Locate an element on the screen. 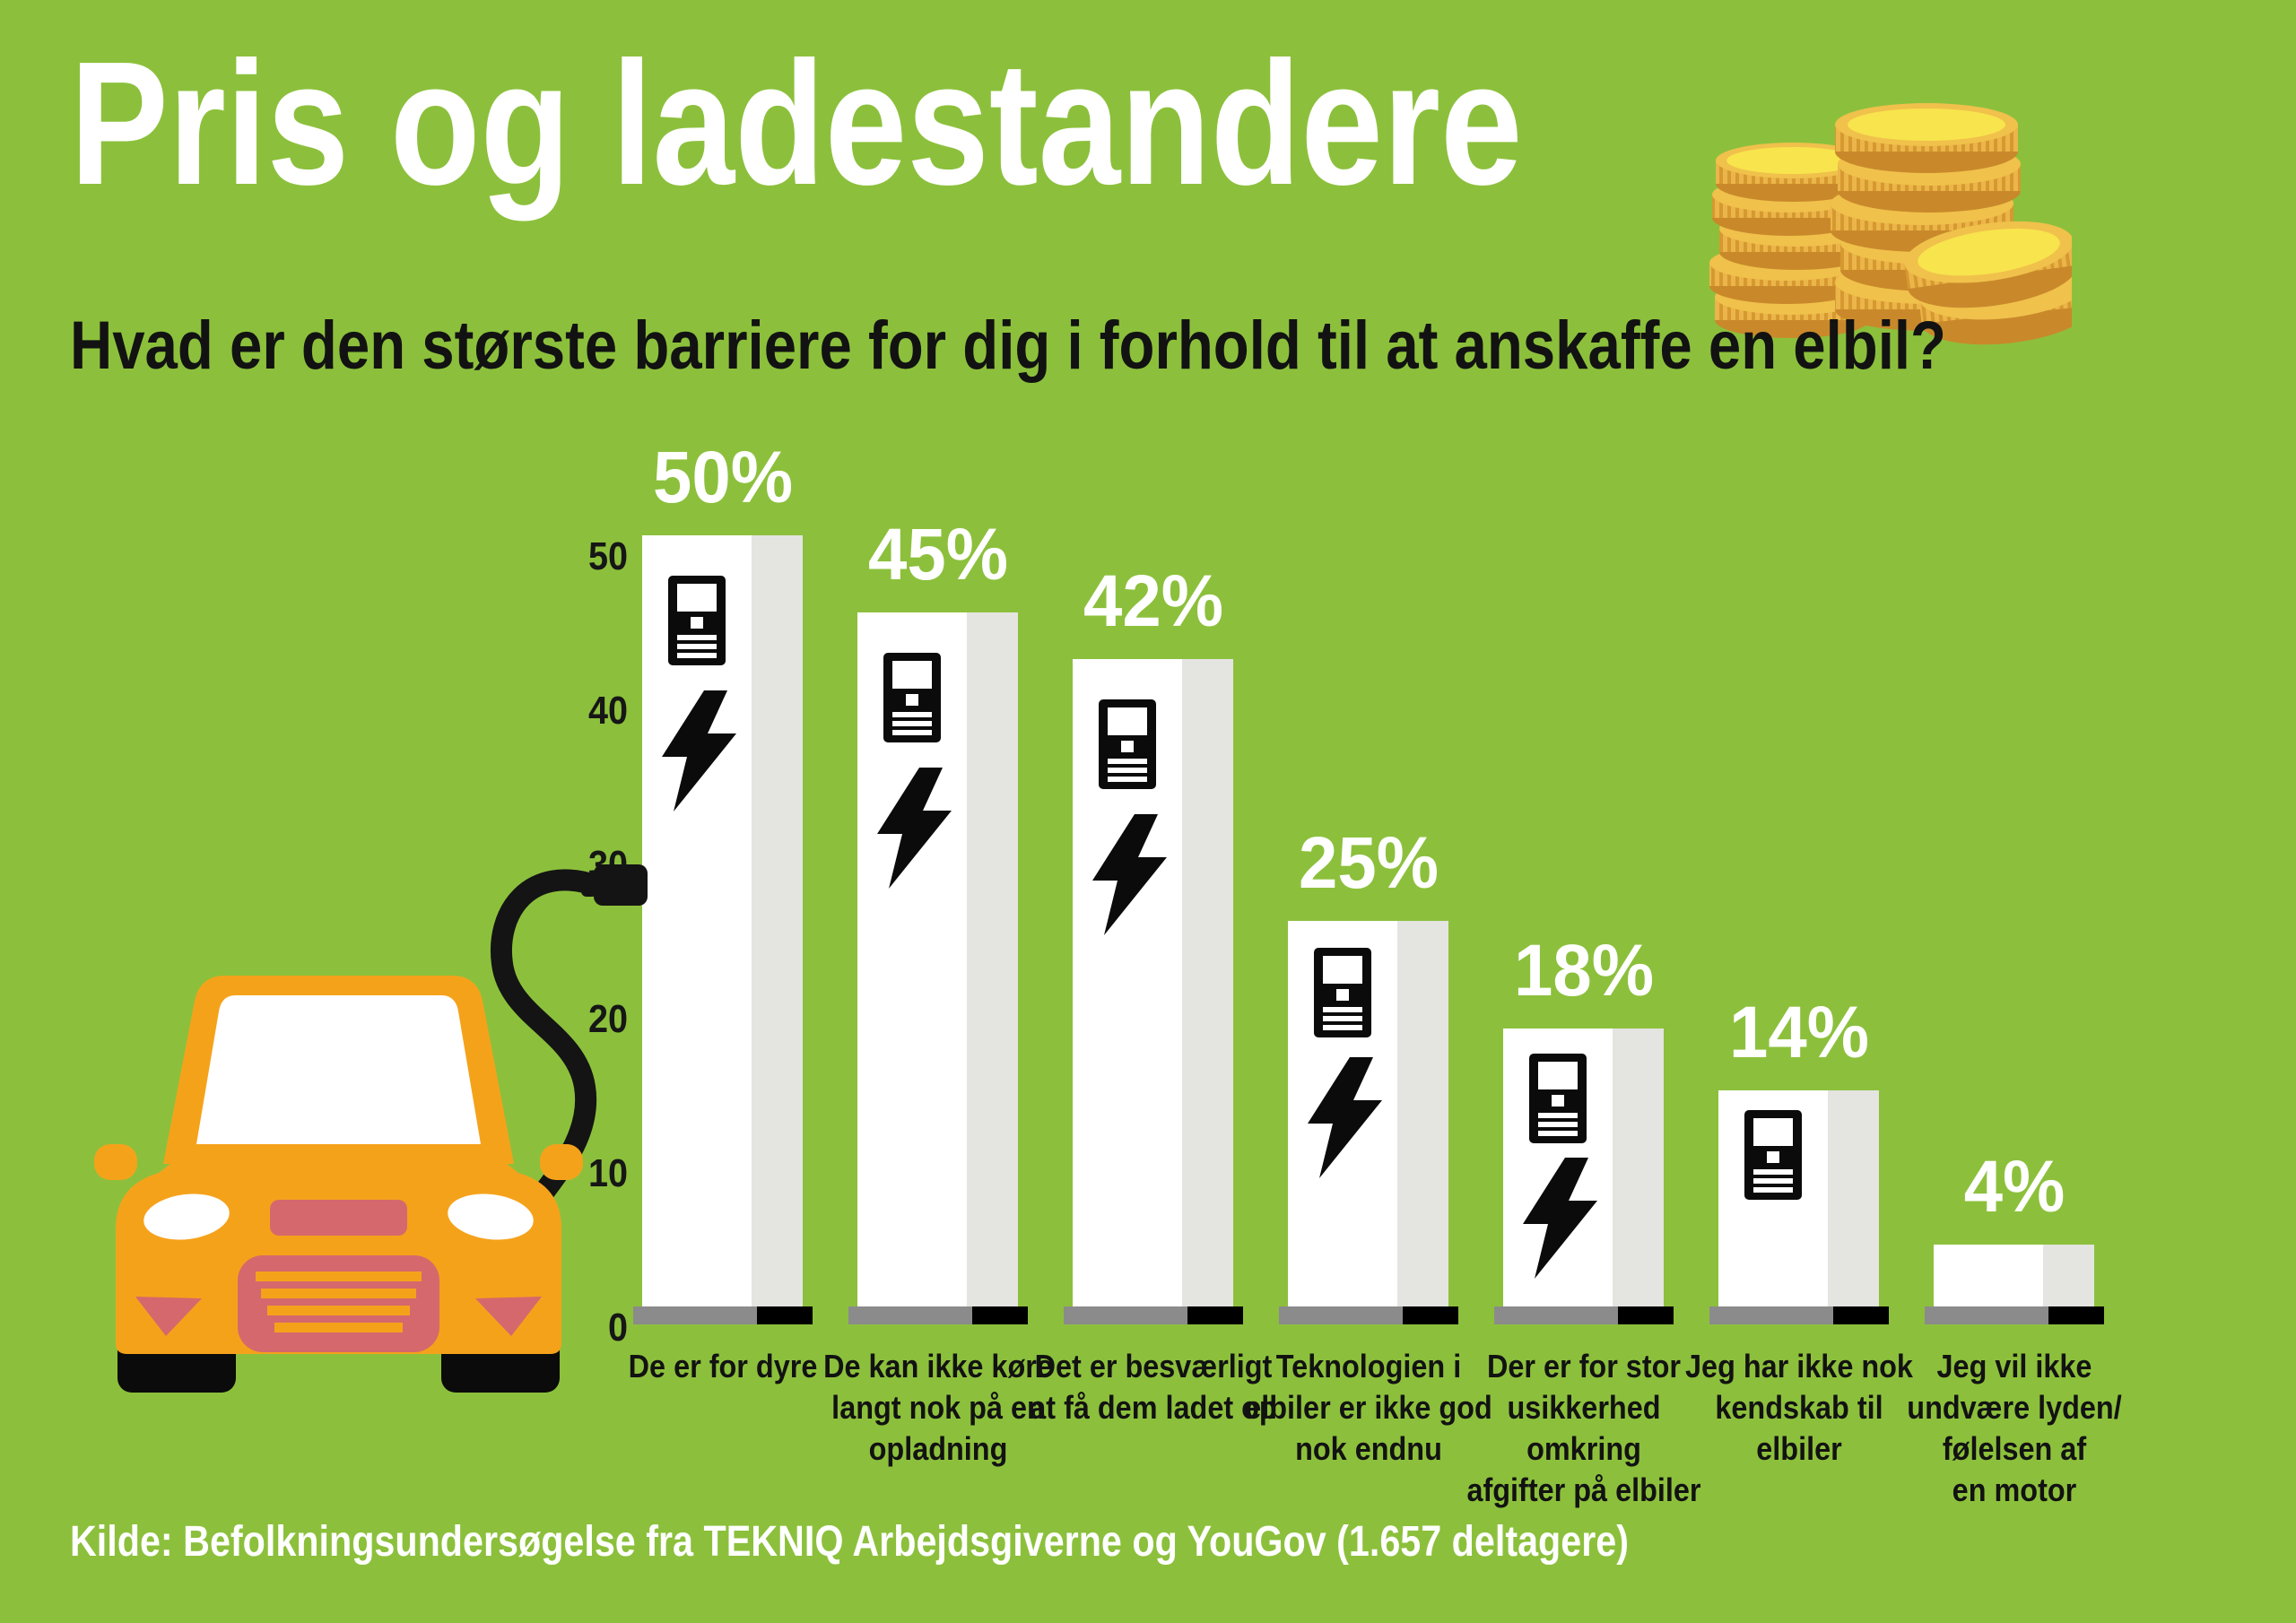 This screenshot has width=2296, height=1623. bar-value-label: 45% is located at coordinates (938, 554).